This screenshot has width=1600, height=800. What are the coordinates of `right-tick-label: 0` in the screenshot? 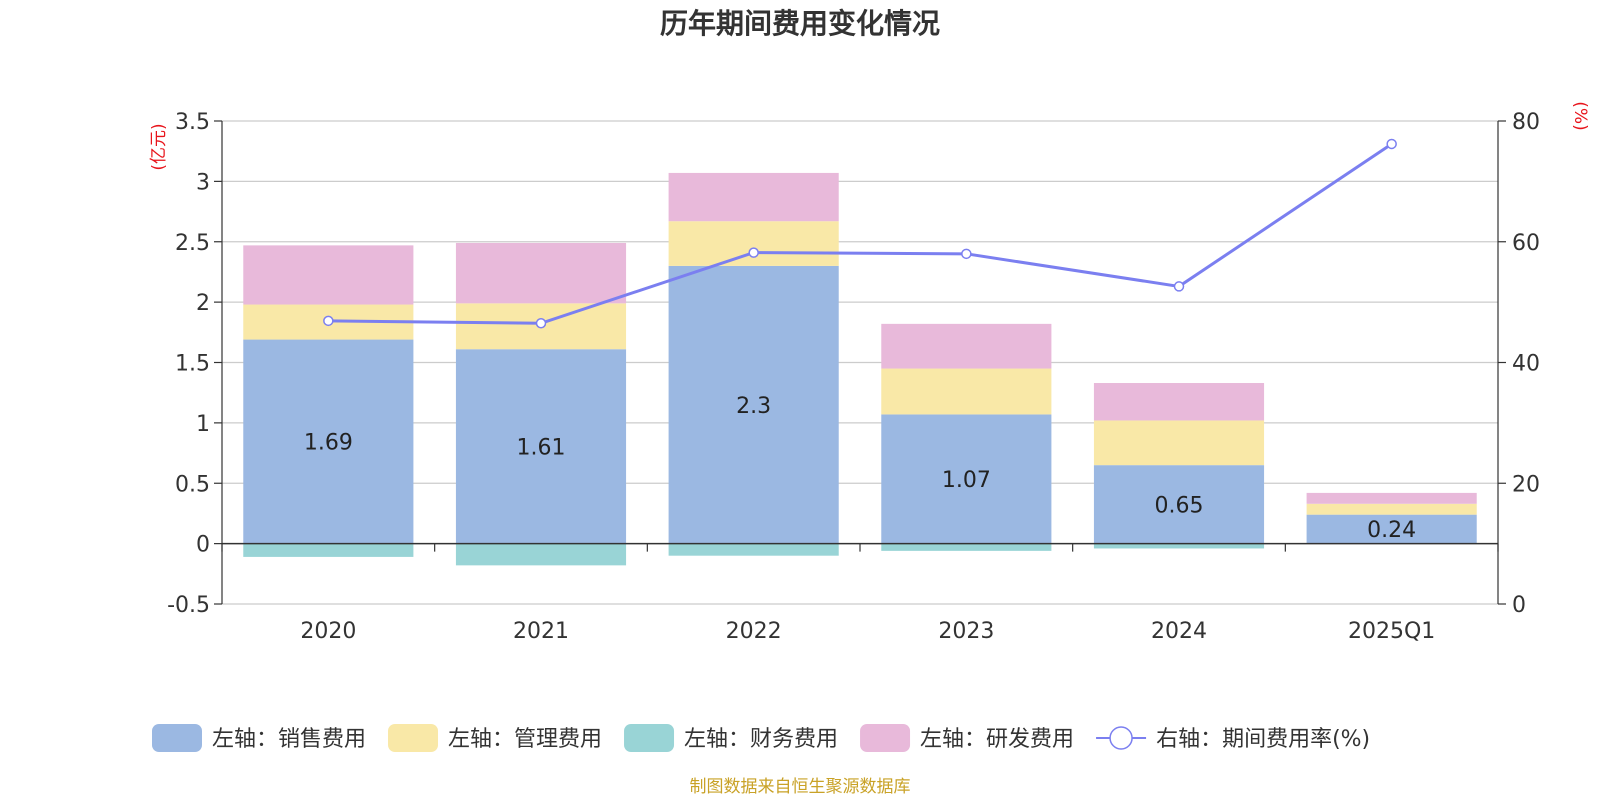 It's located at (1519, 605).